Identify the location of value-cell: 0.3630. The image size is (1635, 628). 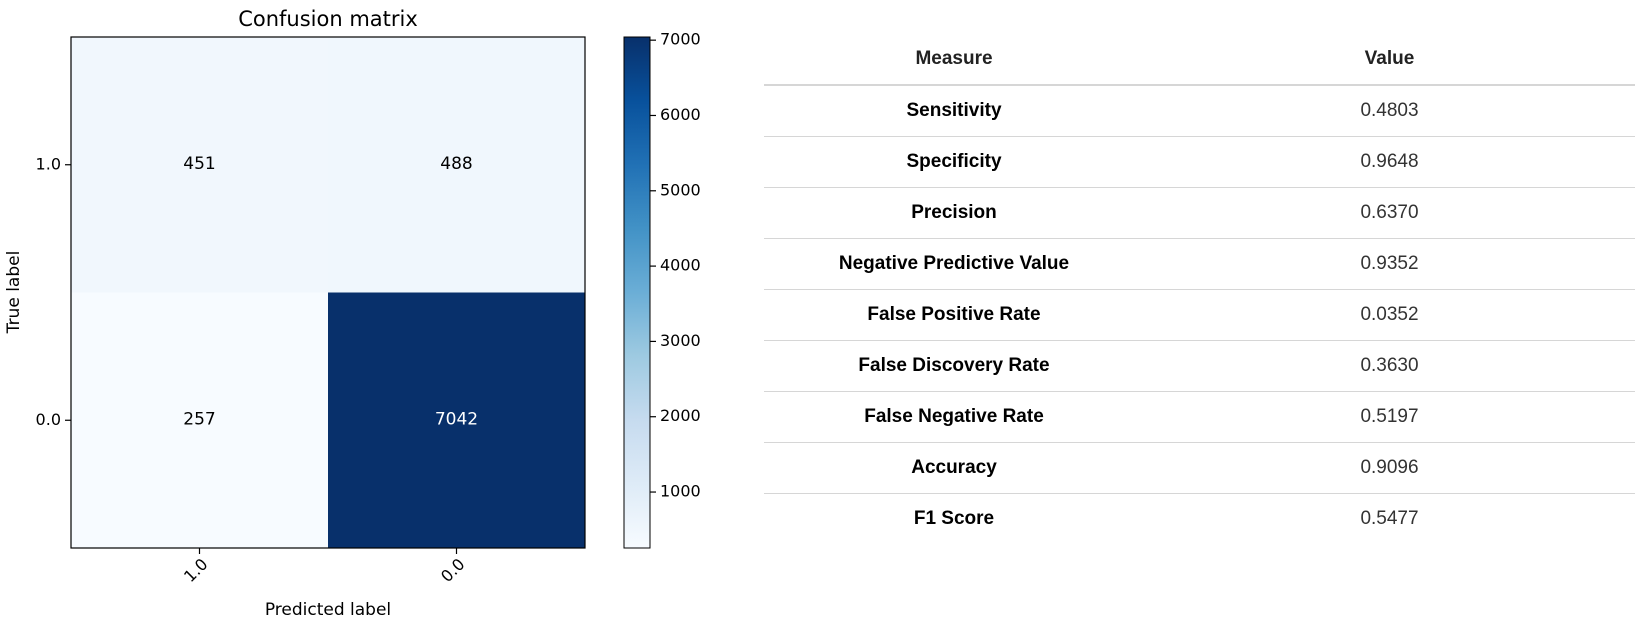
(1389, 366).